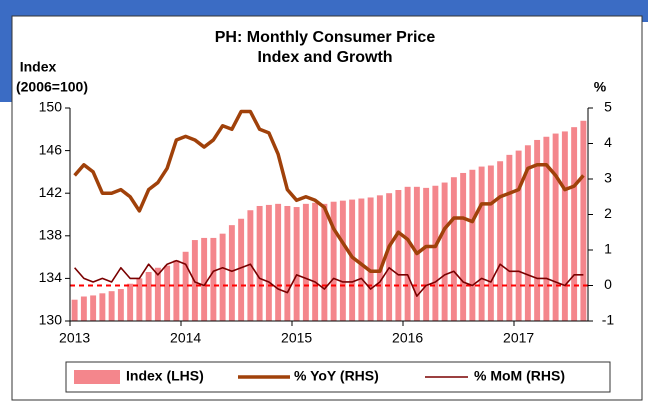 The width and height of the screenshot is (648, 408). What do you see at coordinates (608, 284) in the screenshot?
I see `y2-tick-label: 0` at bounding box center [608, 284].